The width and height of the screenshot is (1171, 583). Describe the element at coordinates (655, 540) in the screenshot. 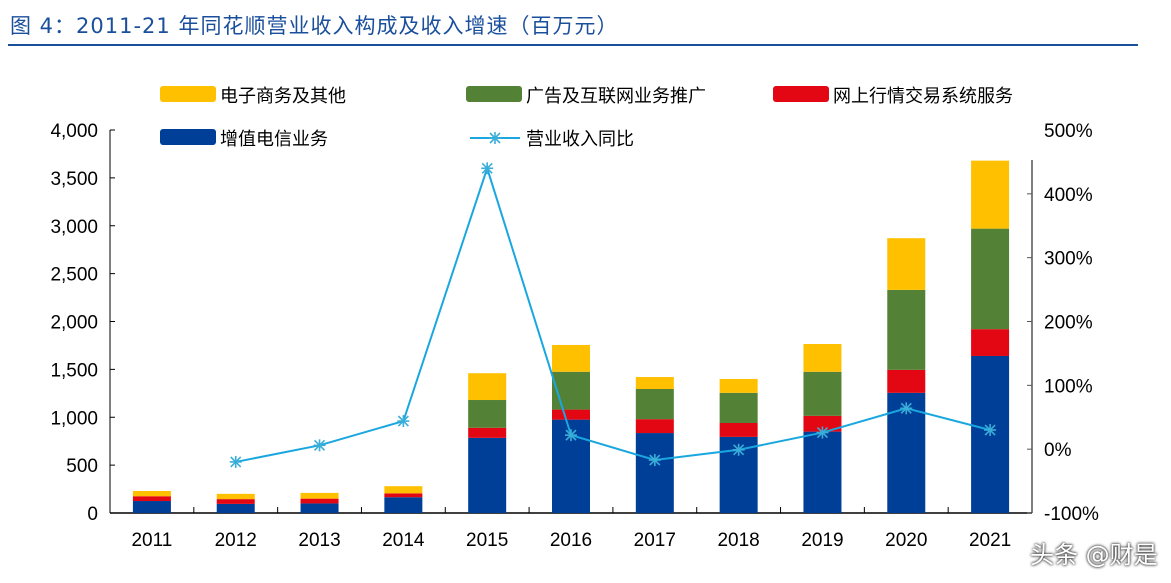

I see `x-tick-label: 2017` at that location.